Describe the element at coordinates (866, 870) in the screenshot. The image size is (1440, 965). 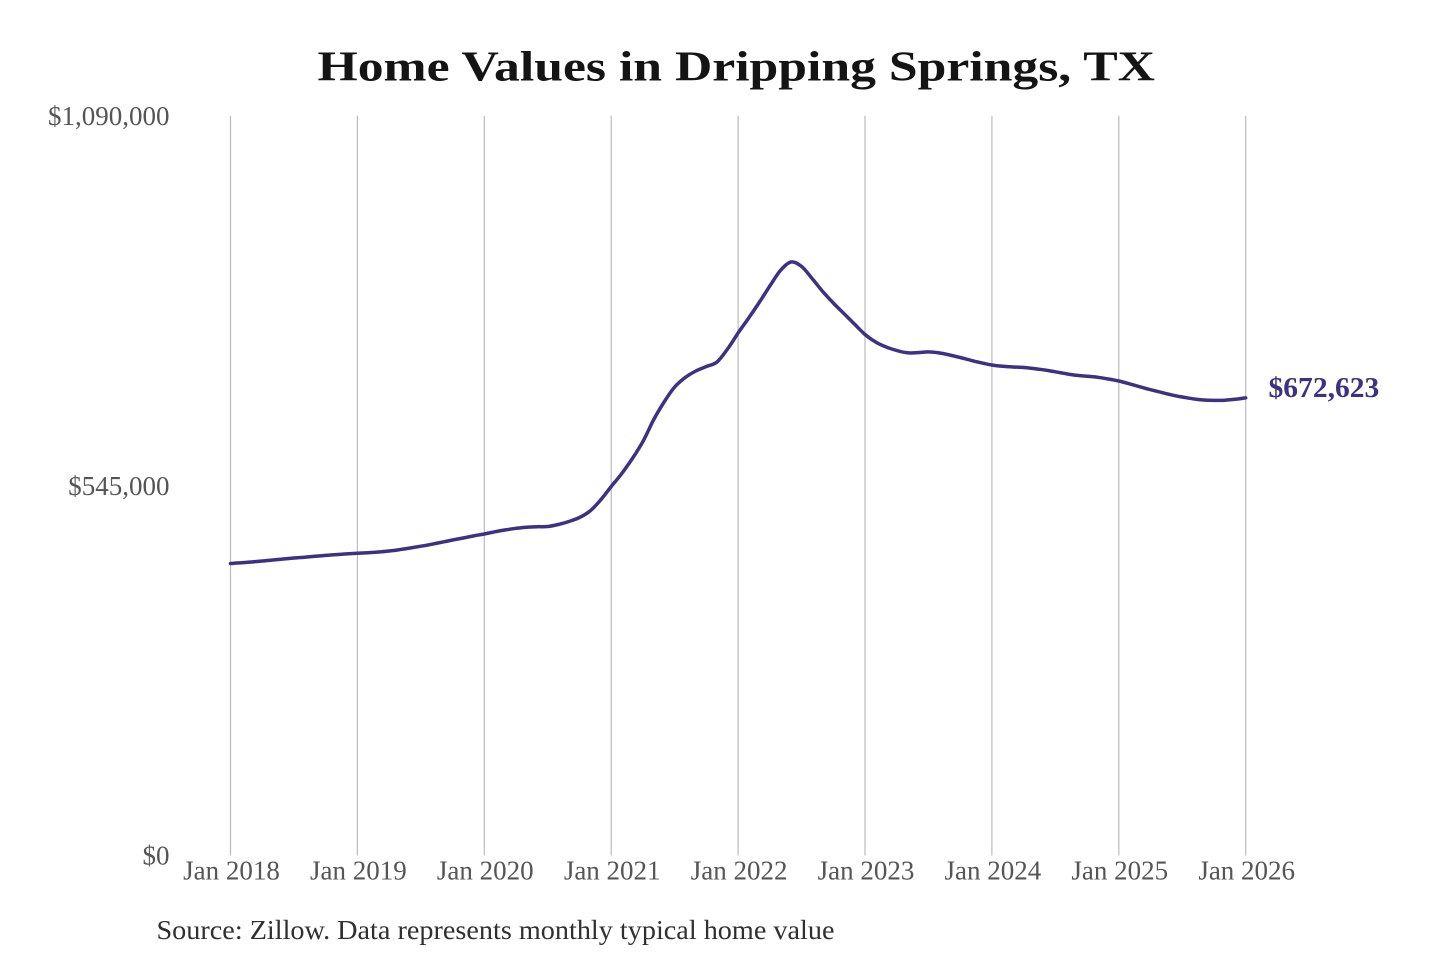
I see `svg-text: Jan 2023` at that location.